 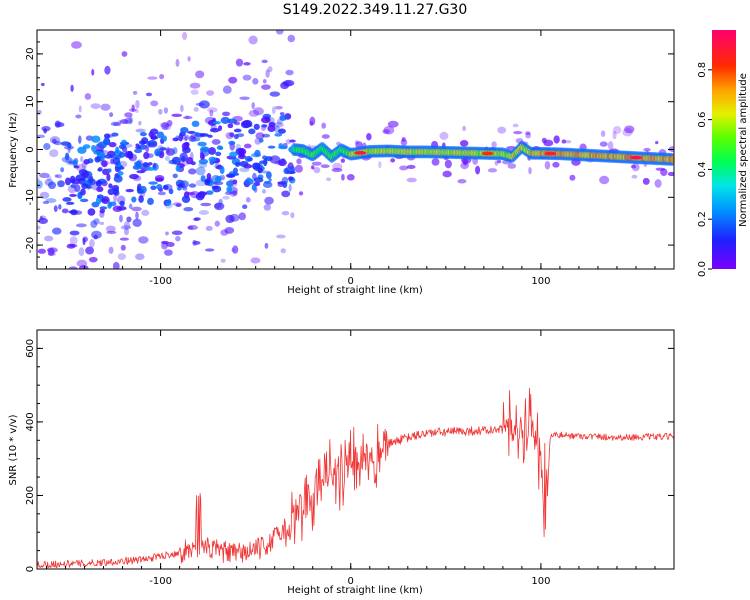 I want to click on colorbar-tick-label: 0.6, so click(x=702, y=120).